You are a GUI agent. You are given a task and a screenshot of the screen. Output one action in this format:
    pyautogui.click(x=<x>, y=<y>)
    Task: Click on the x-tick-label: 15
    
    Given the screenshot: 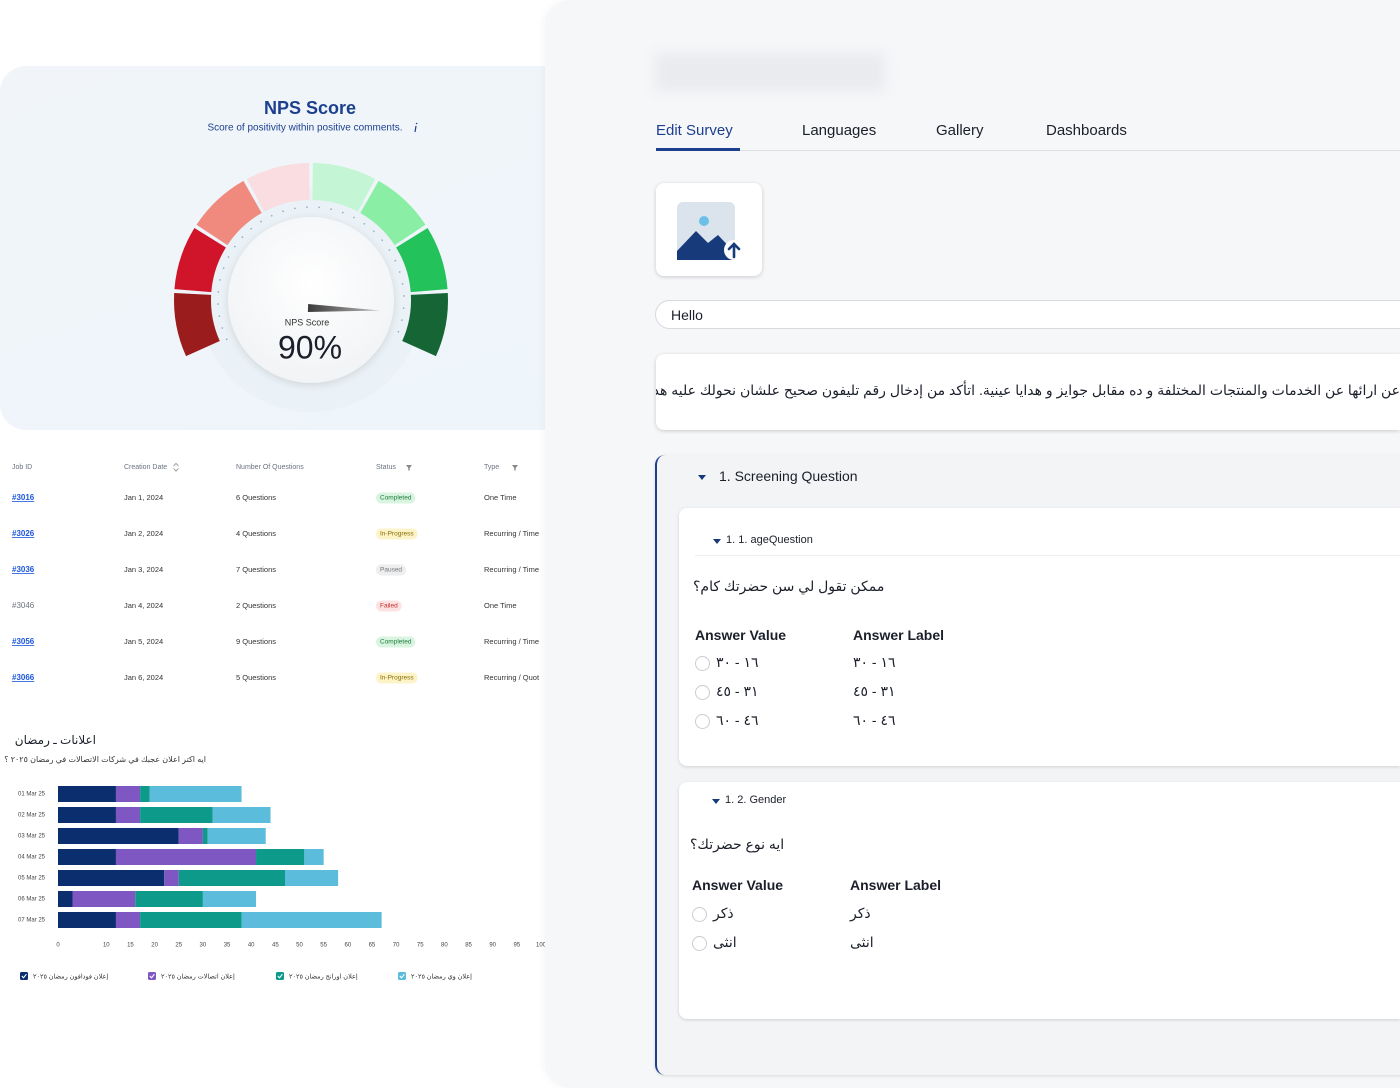 What is the action you would take?
    pyautogui.click(x=130, y=946)
    